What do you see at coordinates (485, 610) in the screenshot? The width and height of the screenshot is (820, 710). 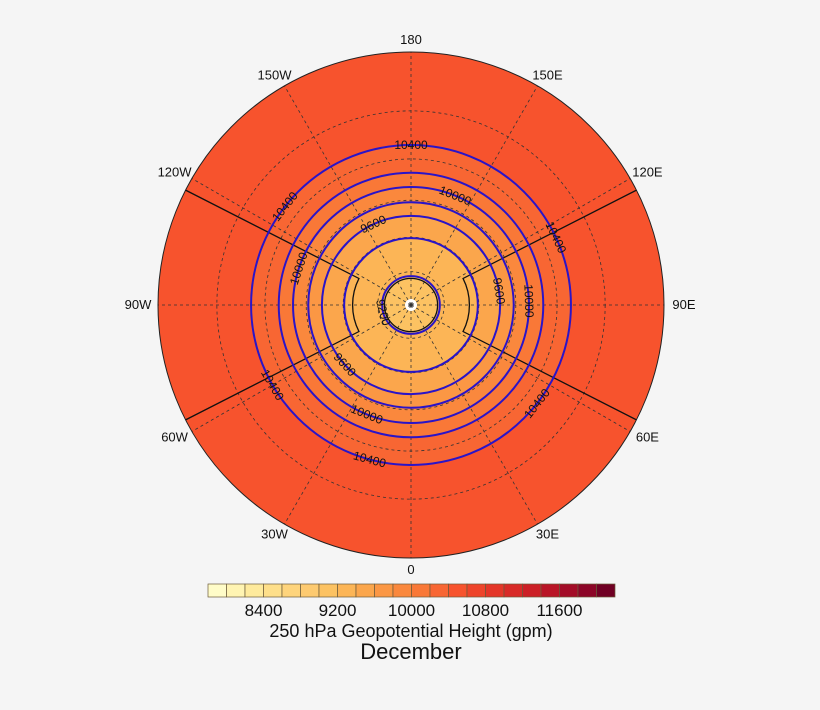 I see `colorbar-tick-label: 10800` at bounding box center [485, 610].